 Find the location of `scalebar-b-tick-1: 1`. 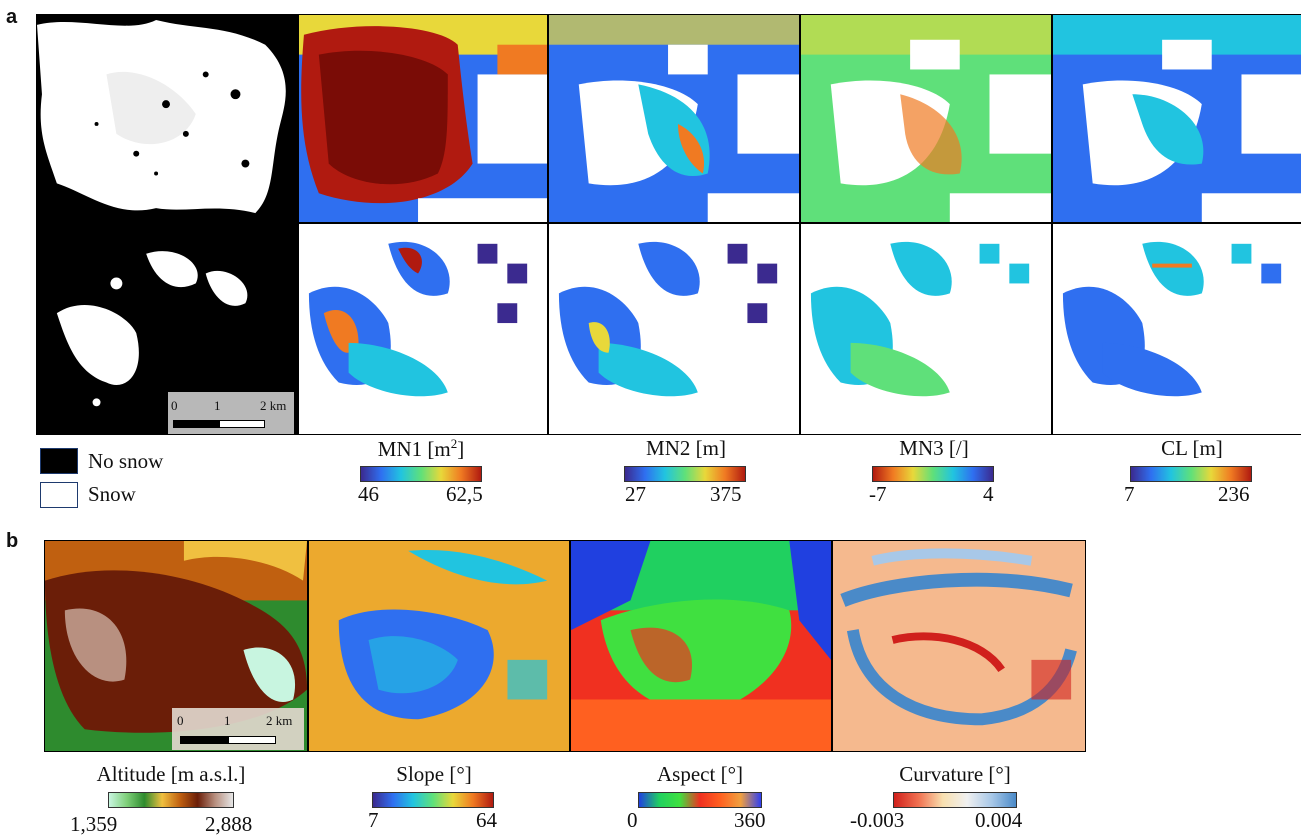

scalebar-b-tick-1: 1 is located at coordinates (227, 720).